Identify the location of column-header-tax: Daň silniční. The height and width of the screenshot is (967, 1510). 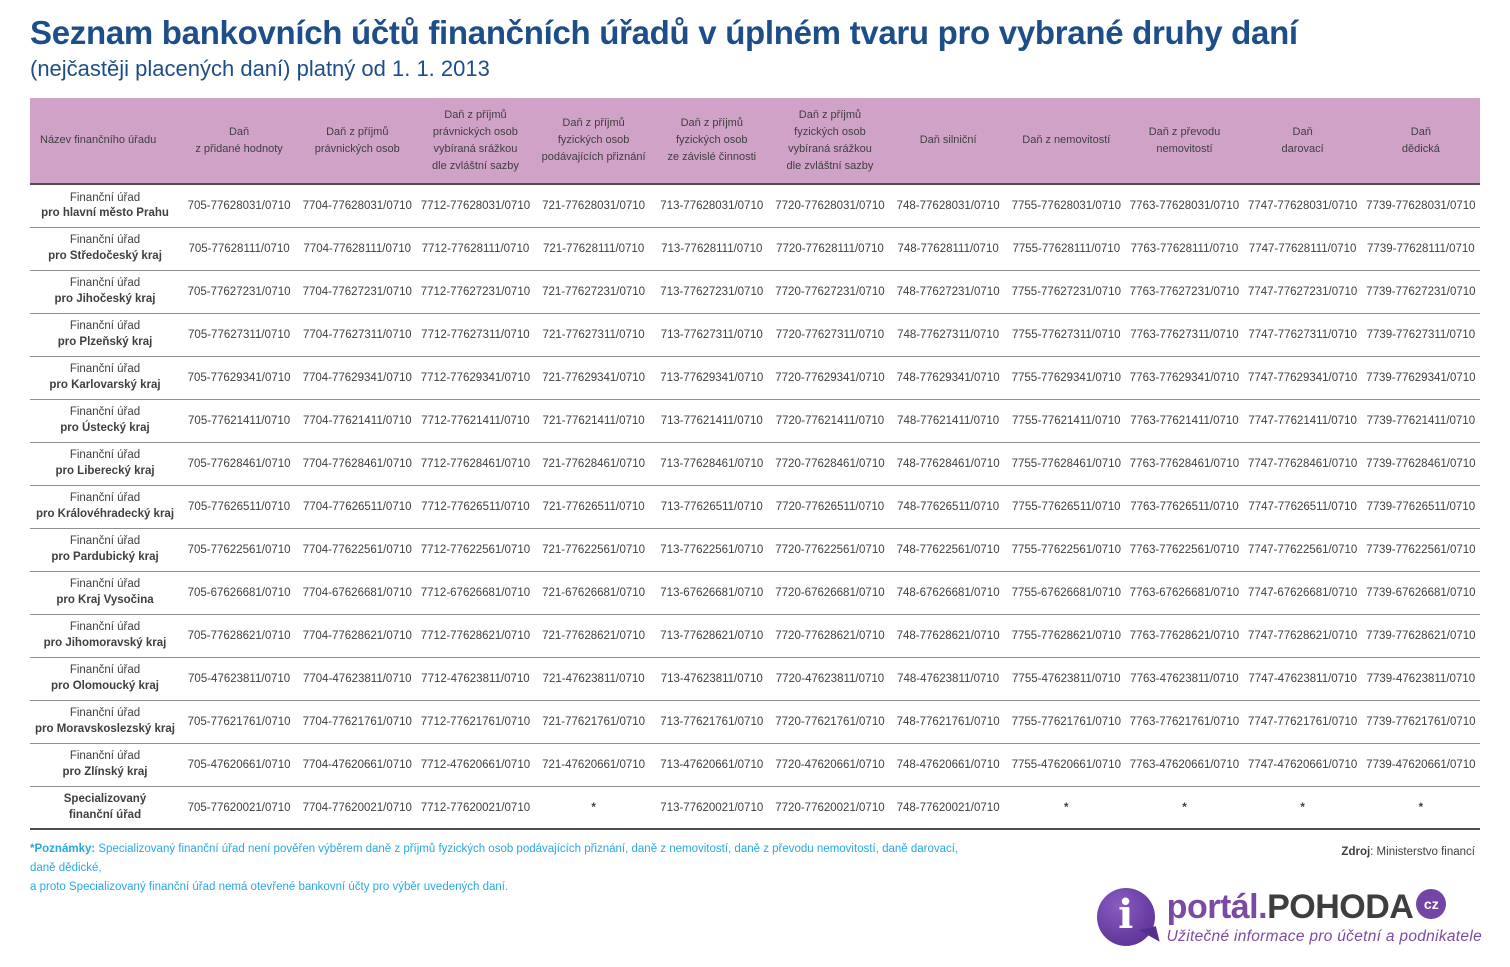
(948, 142).